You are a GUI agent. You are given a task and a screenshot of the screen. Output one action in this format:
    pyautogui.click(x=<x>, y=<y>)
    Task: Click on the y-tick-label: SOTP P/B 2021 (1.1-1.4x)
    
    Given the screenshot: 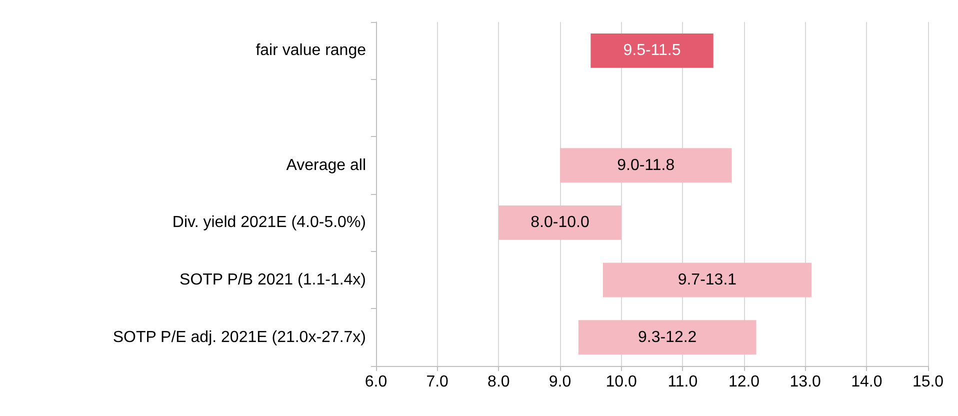 What is the action you would take?
    pyautogui.click(x=273, y=280)
    